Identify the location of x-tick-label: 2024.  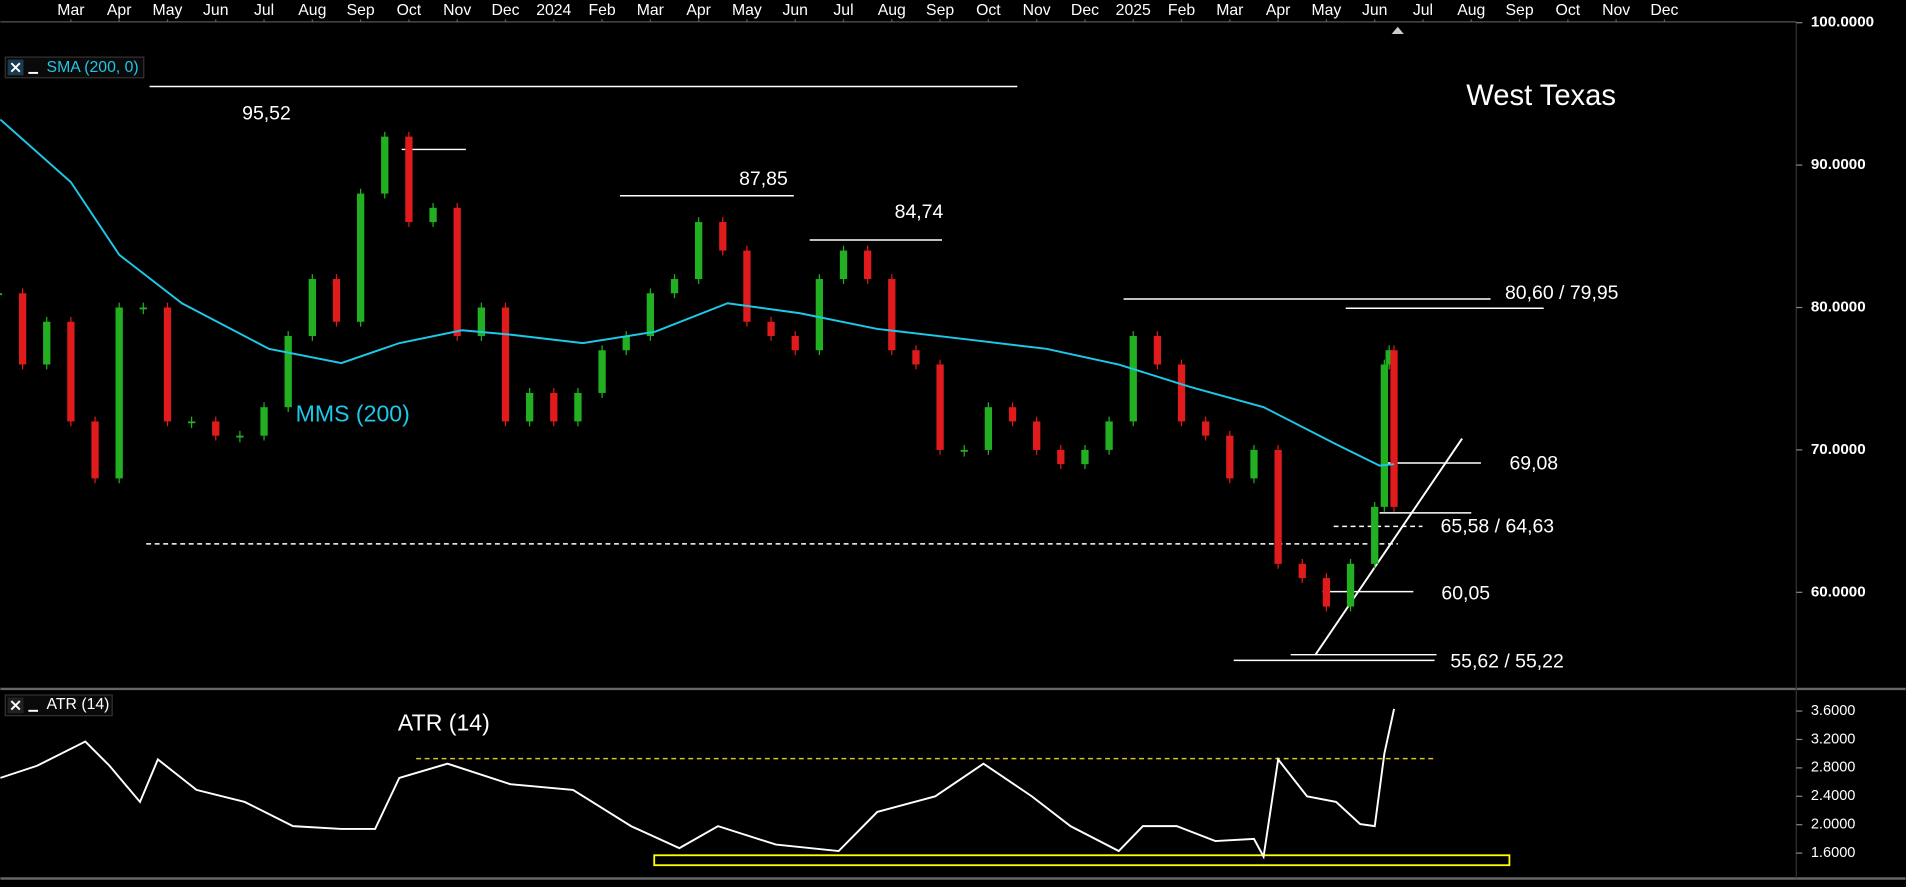
(553, 10).